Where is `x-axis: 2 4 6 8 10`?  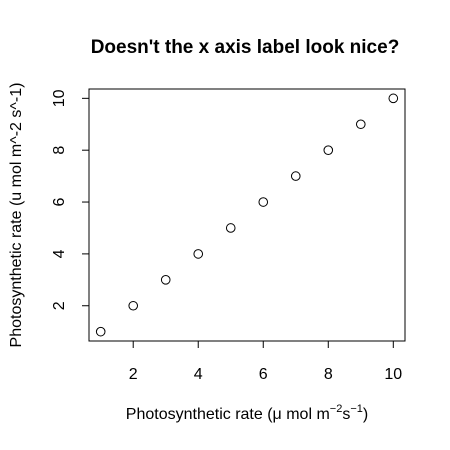 x-axis: 2 4 6 8 10 is located at coordinates (265, 361).